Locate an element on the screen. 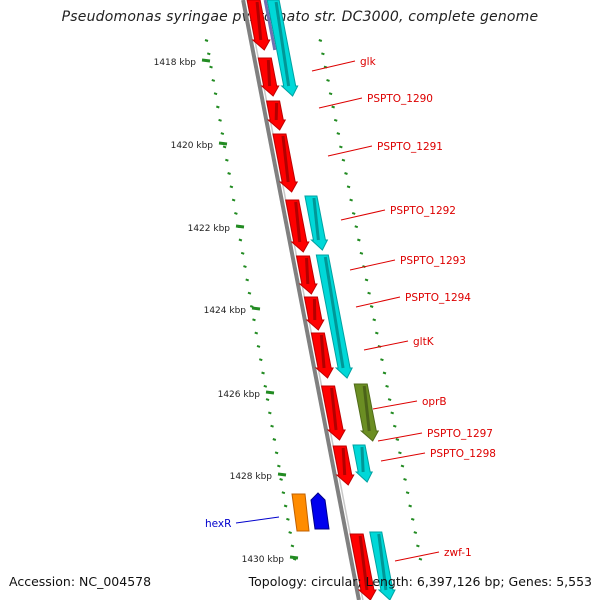 This screenshot has height=600, width=600. scale-tick-label: 1430 kbp is located at coordinates (263, 560).